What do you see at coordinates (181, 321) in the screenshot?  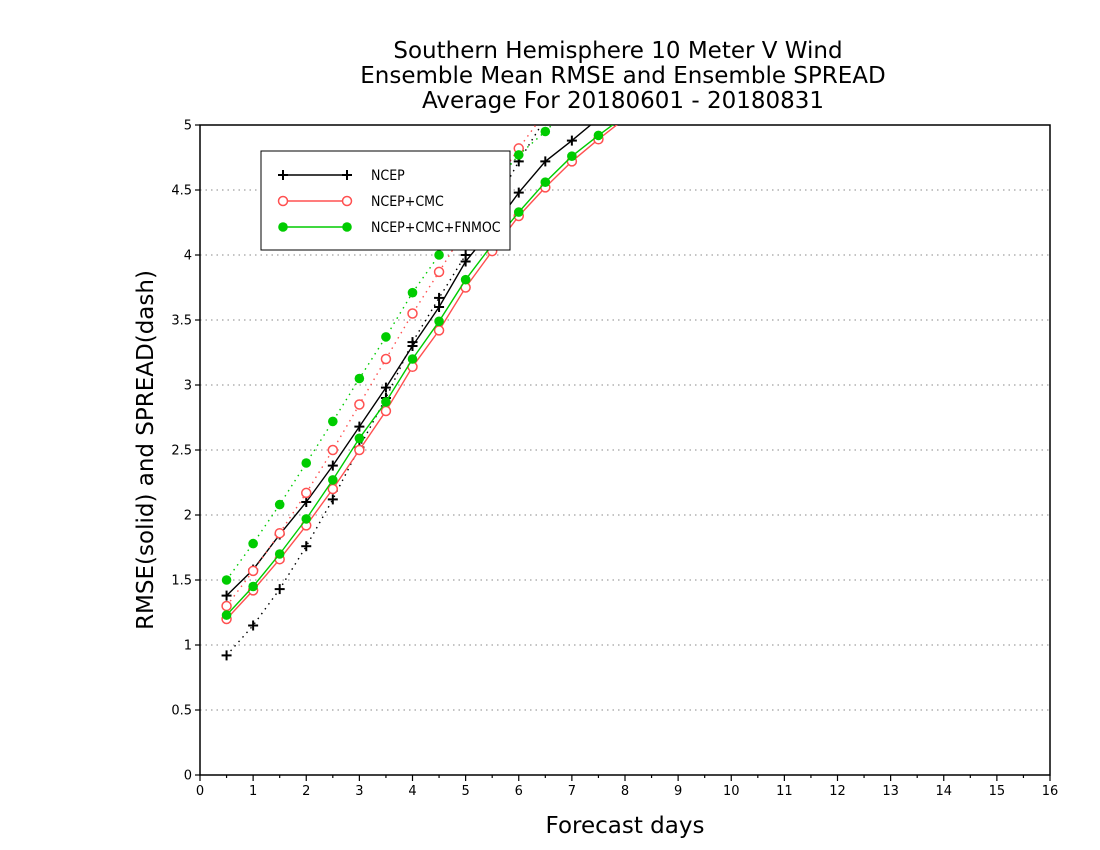 I see `y-tick-label: 3.5` at bounding box center [181, 321].